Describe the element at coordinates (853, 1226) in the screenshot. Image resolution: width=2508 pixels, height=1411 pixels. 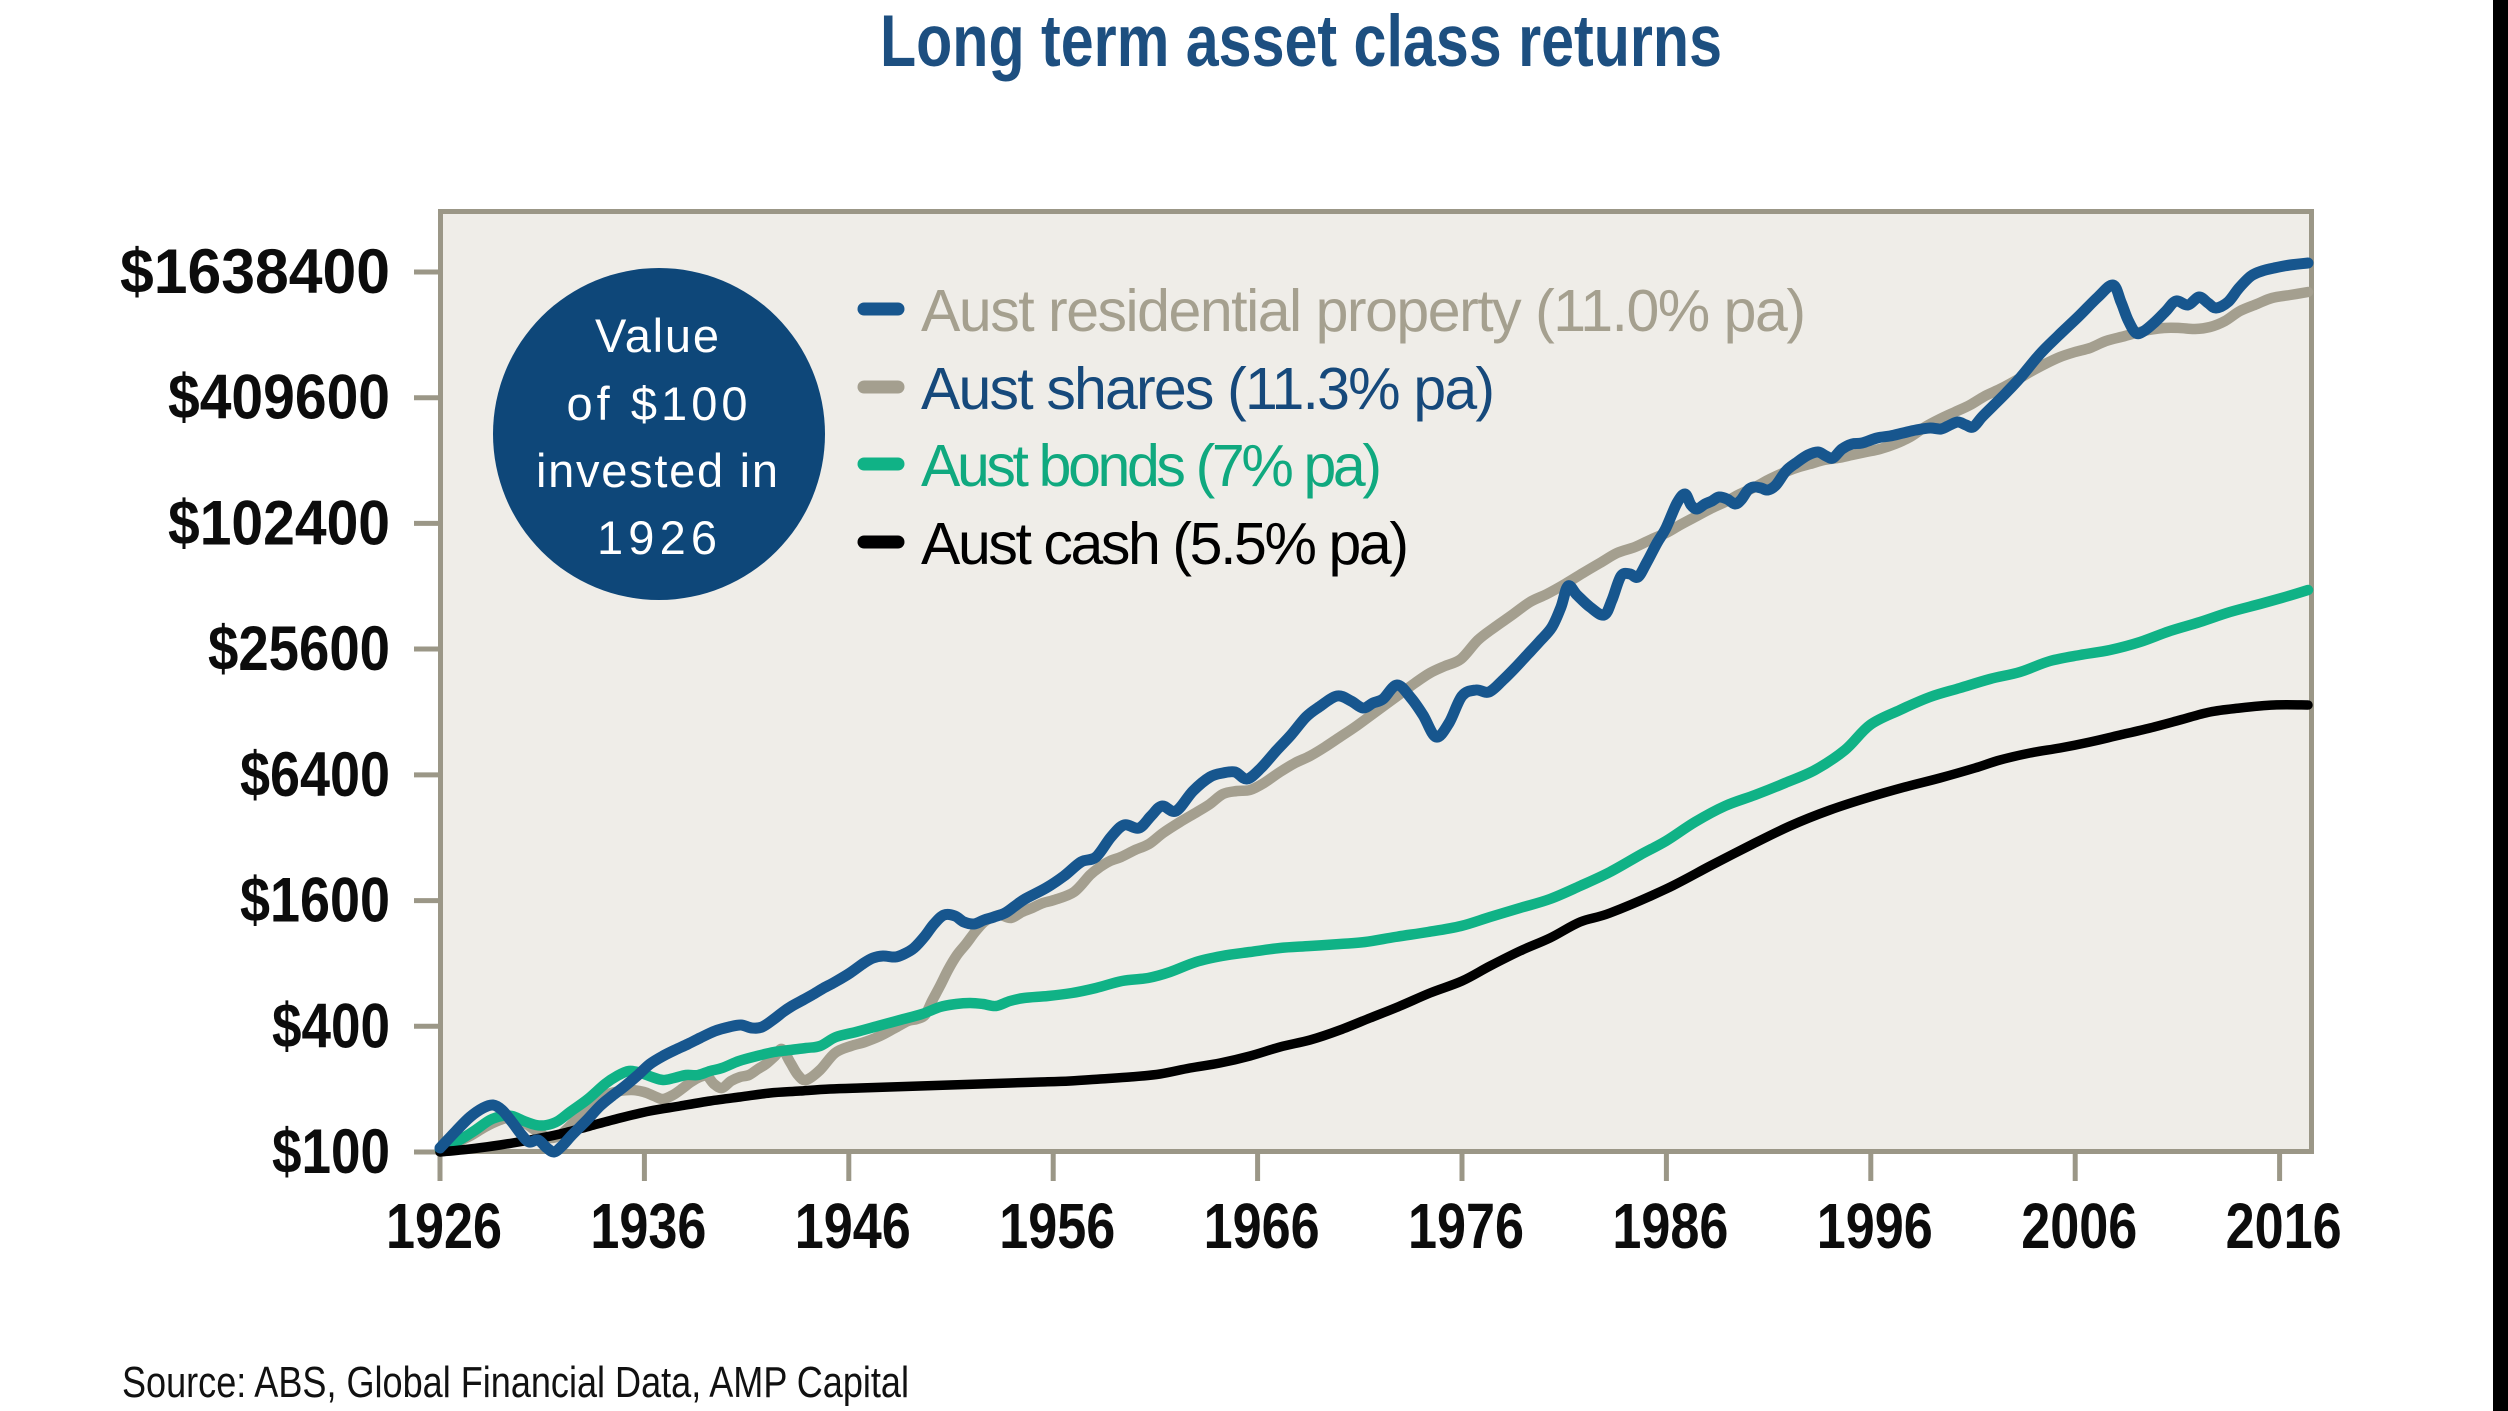
I see `svg-text: 1946` at that location.